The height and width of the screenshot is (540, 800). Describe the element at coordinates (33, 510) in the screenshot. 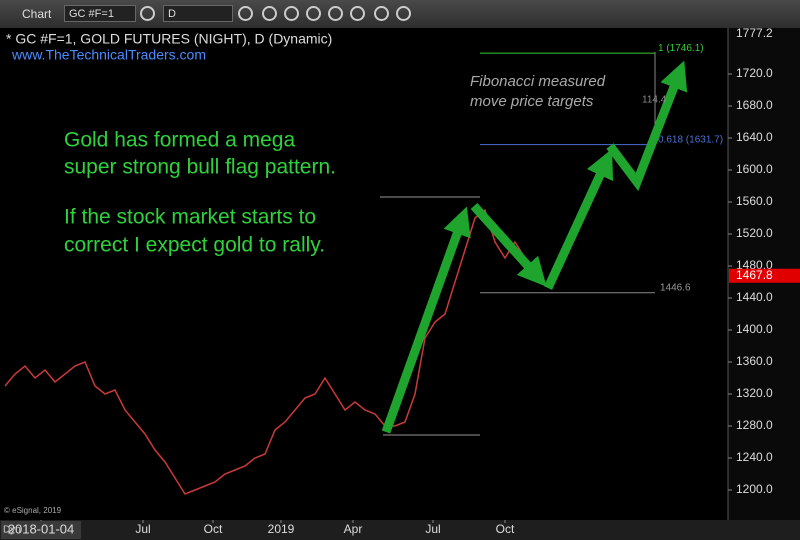

I see `copyright: © eSignal, 2019` at that location.